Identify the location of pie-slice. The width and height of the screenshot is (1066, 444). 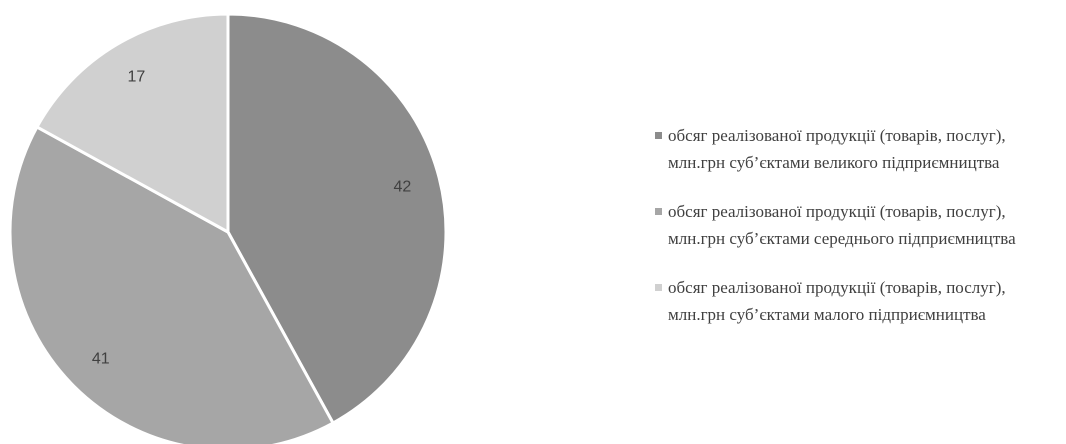
(132, 123).